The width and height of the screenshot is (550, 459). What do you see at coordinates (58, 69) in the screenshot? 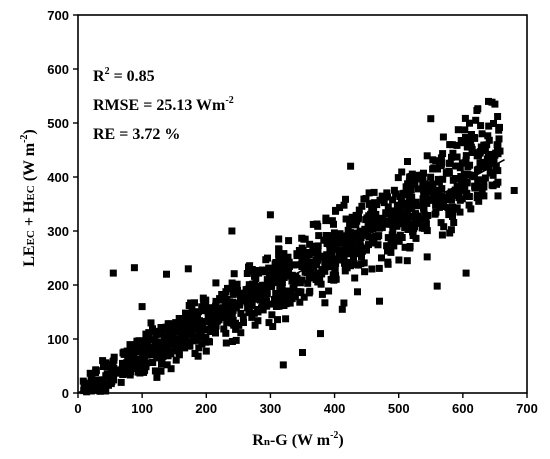
I see `y-tick-label: 600` at bounding box center [58, 69].